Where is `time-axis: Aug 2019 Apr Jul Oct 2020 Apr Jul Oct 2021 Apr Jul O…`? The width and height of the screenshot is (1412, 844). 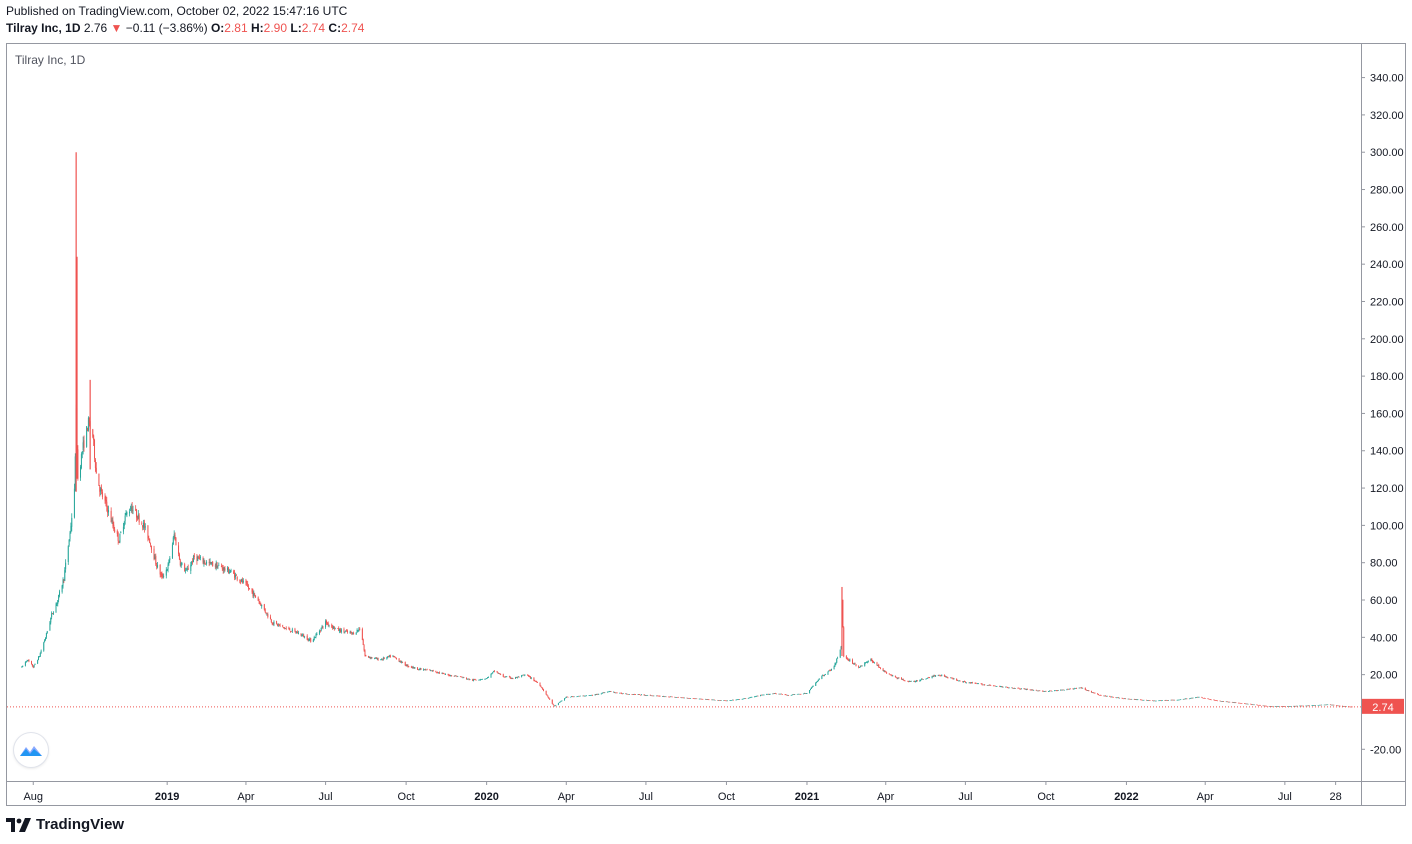 time-axis: Aug 2019 Apr Jul Oct 2020 Apr Jul Oct 2021 Apr Jul O… is located at coordinates (682, 792).